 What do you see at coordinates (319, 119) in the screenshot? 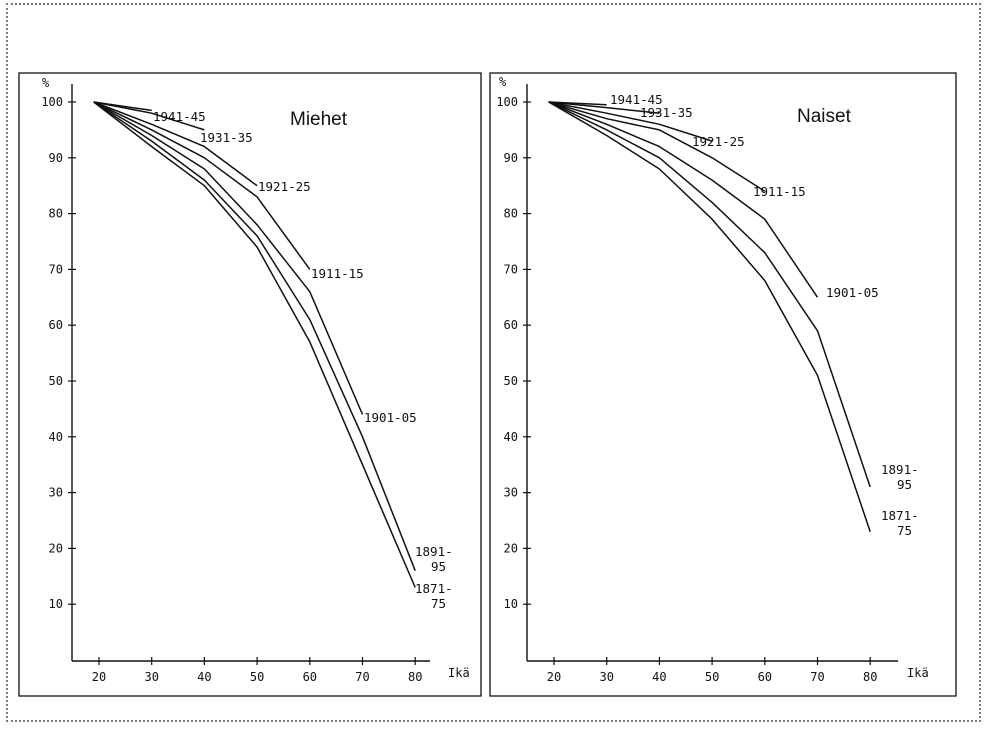
I see `panel-title: Miehet` at bounding box center [319, 119].